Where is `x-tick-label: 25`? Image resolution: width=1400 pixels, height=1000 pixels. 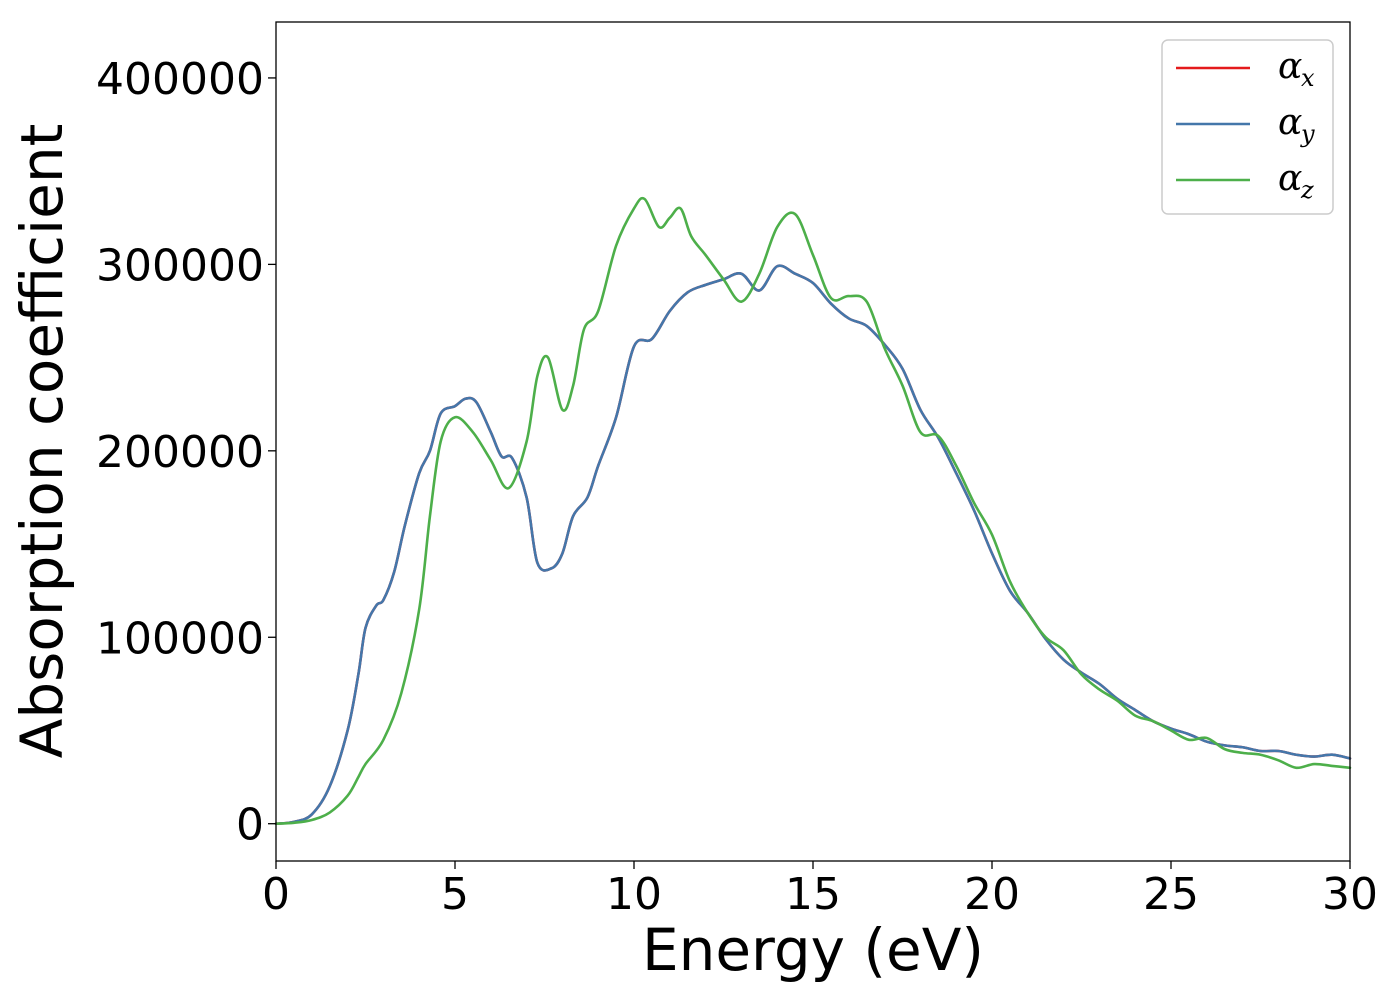
x-tick-label: 25 is located at coordinates (1171, 894).